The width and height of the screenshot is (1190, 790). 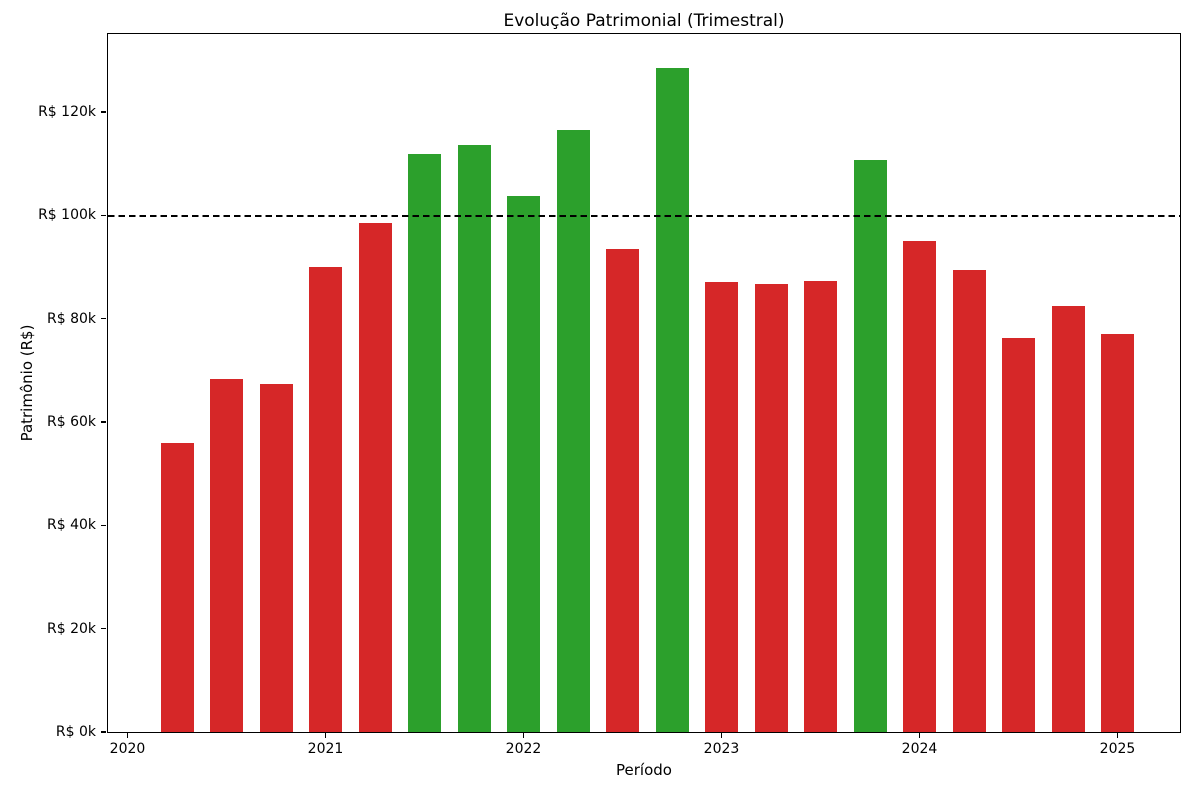 I want to click on threshold-line, so click(x=644, y=216).